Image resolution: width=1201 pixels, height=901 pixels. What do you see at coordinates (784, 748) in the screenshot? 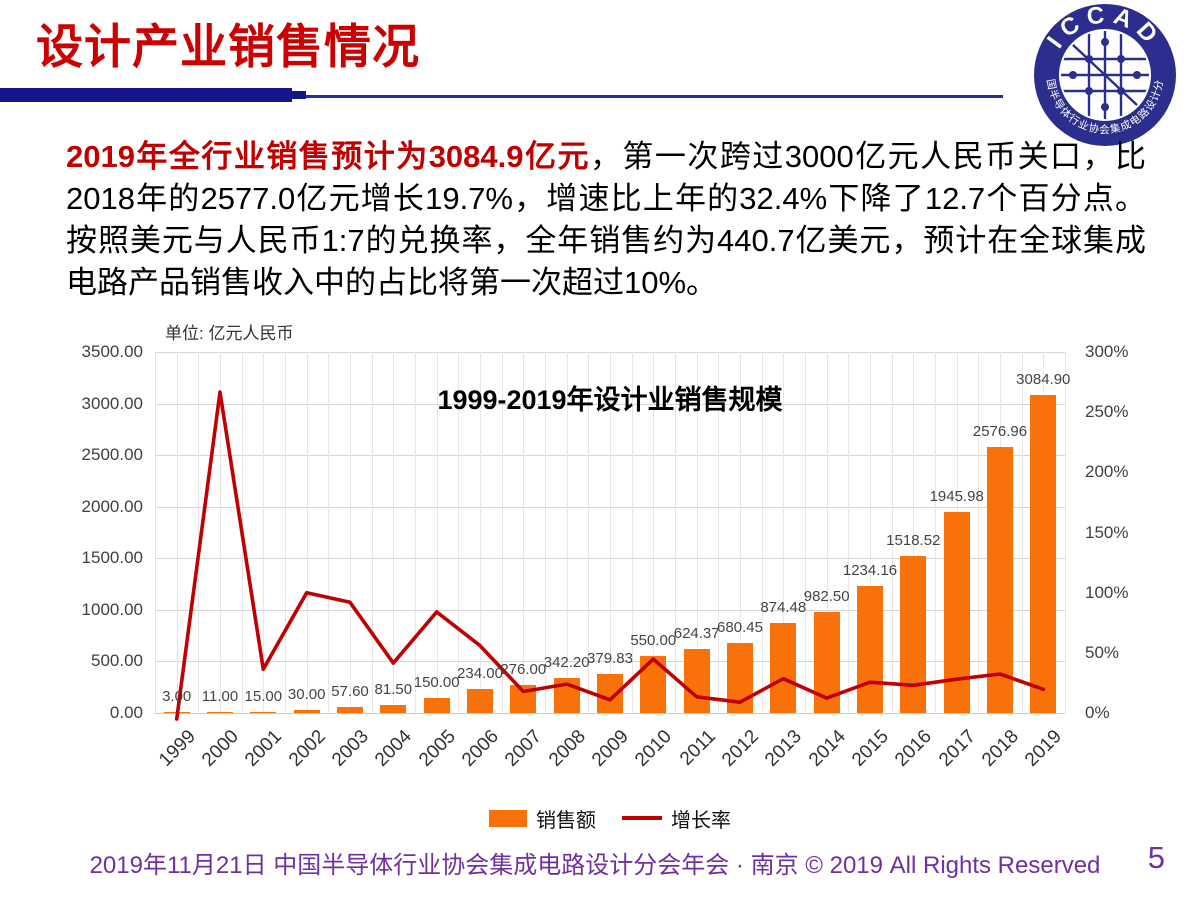
I see `x-axis-year-label: 2013` at bounding box center [784, 748].